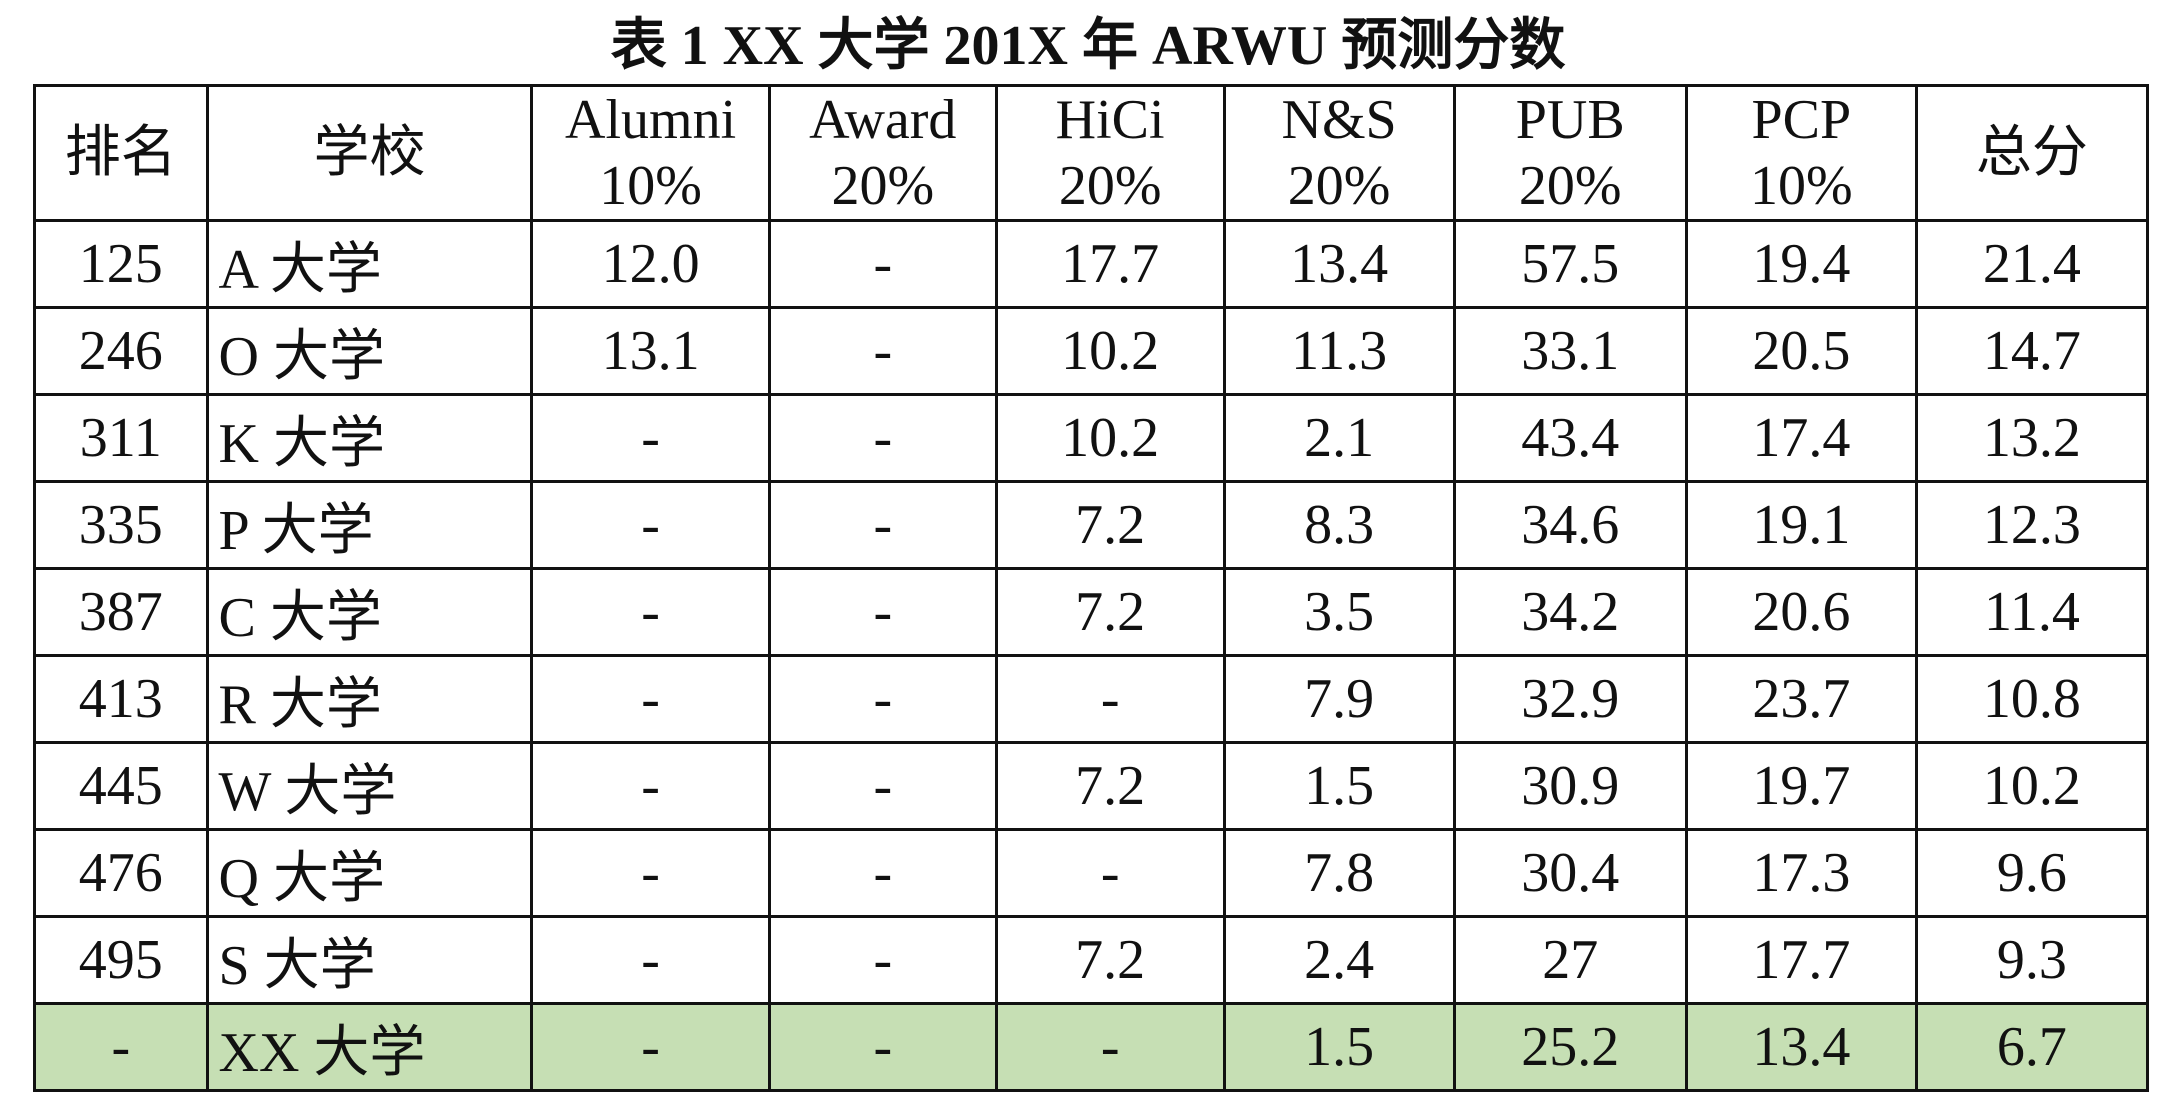 The image size is (2176, 1112). Describe the element at coordinates (369, 153) in the screenshot. I see `header-school: 学校` at that location.